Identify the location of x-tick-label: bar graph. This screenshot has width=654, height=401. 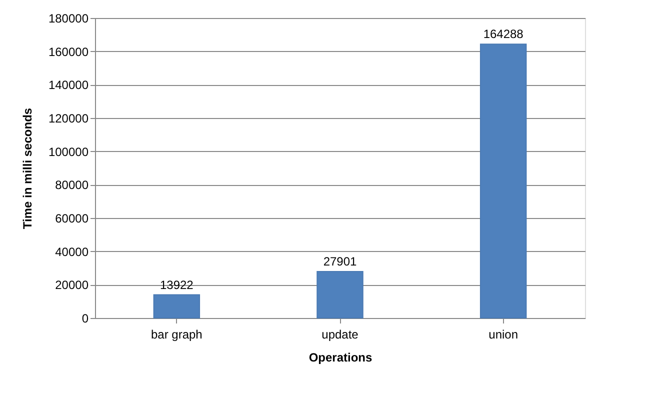
(176, 335).